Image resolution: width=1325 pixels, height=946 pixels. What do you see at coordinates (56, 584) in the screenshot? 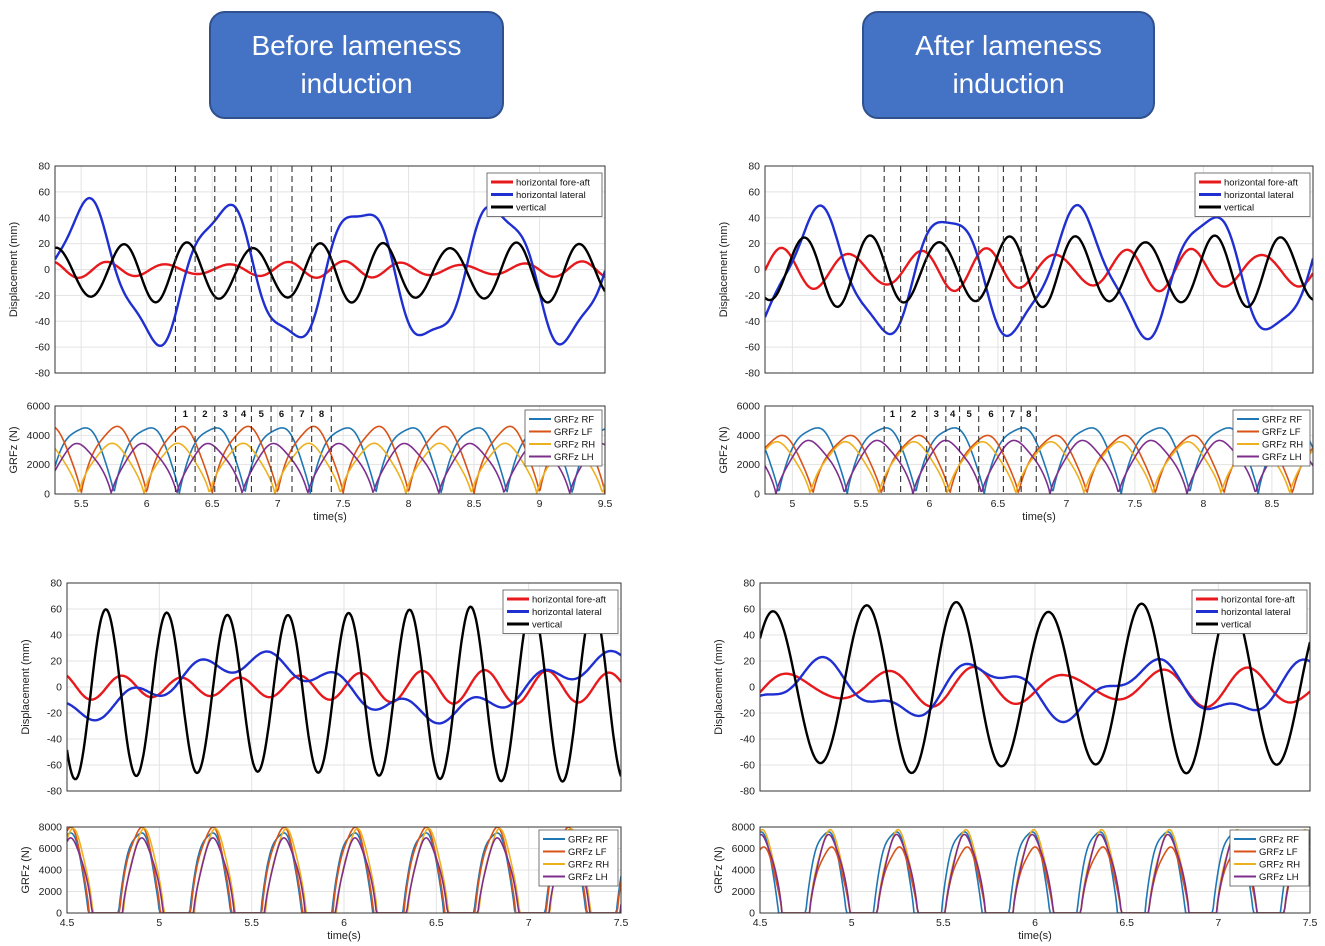
I see `p5-ytick-label: 80` at bounding box center [56, 584].